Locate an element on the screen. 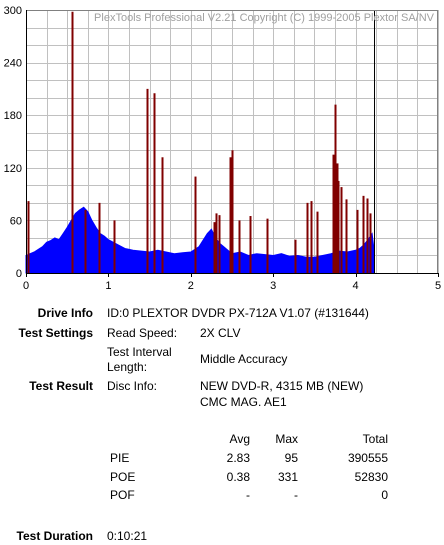 This screenshot has width=444, height=545. stats-row-total: 390555 is located at coordinates (367, 458).